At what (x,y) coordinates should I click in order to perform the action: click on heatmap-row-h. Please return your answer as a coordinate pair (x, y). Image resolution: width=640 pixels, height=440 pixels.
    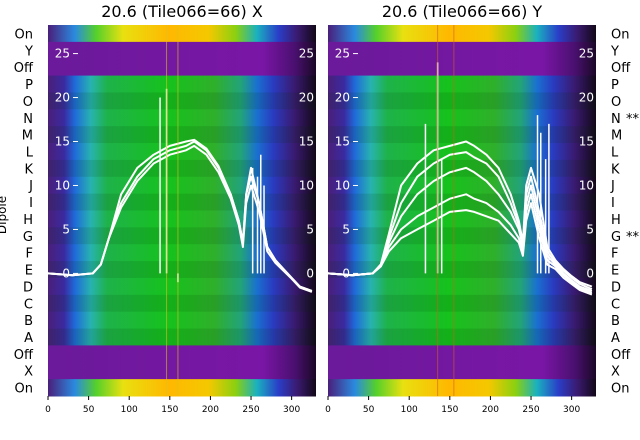
    Looking at the image, I should click on (462, 219).